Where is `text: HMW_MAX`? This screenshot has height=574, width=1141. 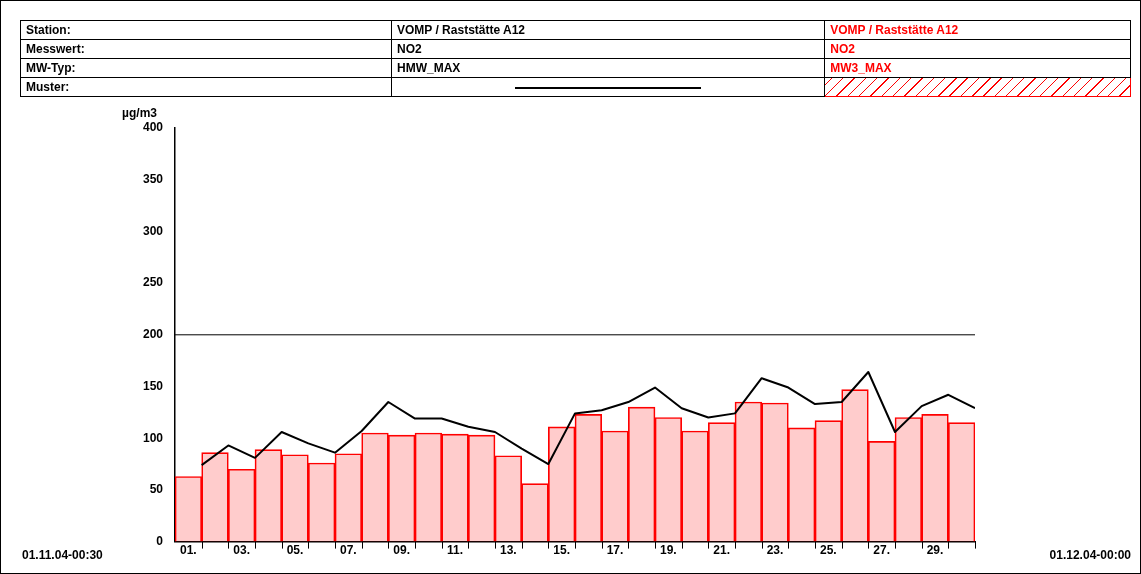
text: HMW_MAX is located at coordinates (608, 68).